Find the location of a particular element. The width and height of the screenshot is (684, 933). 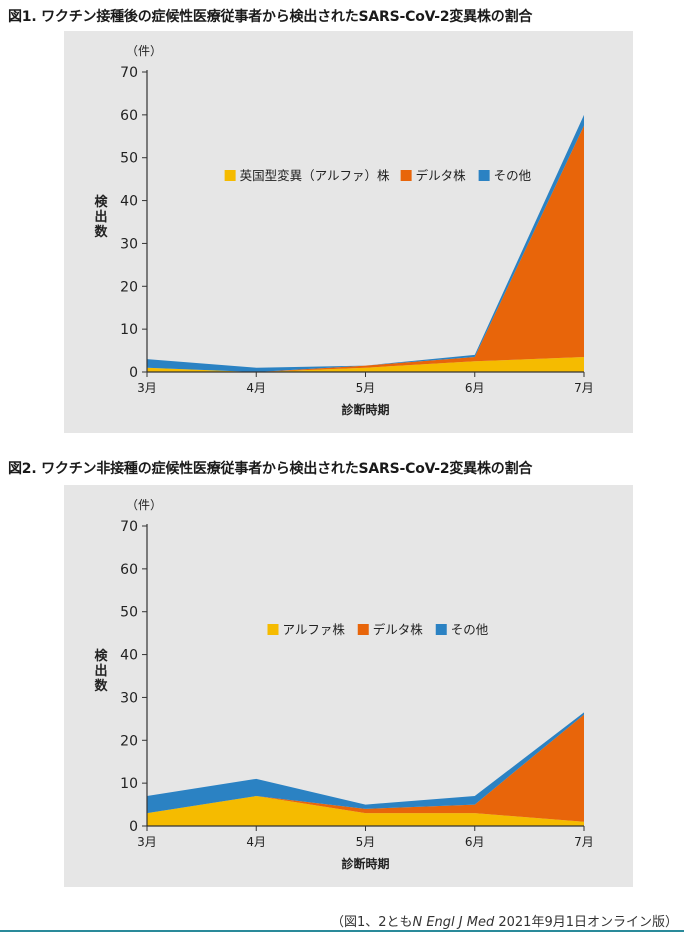

legend: 英国型変異（アルファ）株 デルタ株 その他 is located at coordinates (378, 175).